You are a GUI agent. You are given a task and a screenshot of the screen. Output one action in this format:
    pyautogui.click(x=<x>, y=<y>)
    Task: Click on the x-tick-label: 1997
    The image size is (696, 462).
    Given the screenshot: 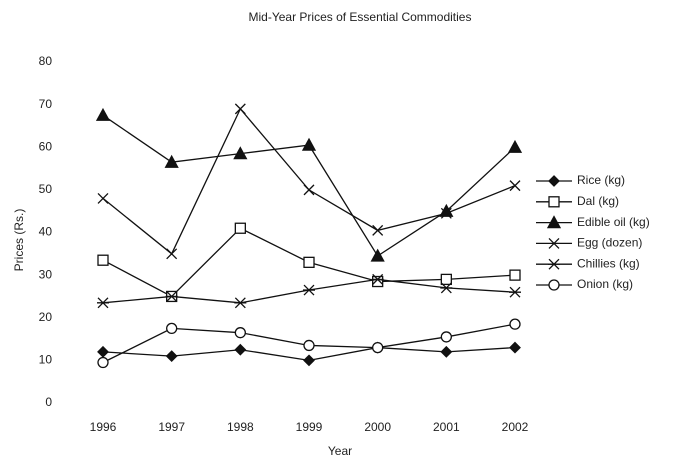 What is the action you would take?
    pyautogui.click(x=171, y=427)
    